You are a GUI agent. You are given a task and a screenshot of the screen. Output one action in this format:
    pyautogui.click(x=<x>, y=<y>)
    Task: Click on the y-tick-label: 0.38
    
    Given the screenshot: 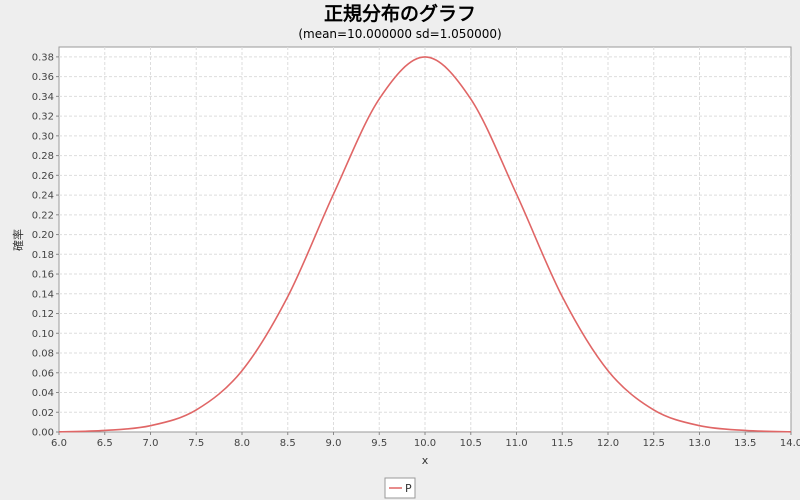 What is the action you would take?
    pyautogui.click(x=43, y=57)
    